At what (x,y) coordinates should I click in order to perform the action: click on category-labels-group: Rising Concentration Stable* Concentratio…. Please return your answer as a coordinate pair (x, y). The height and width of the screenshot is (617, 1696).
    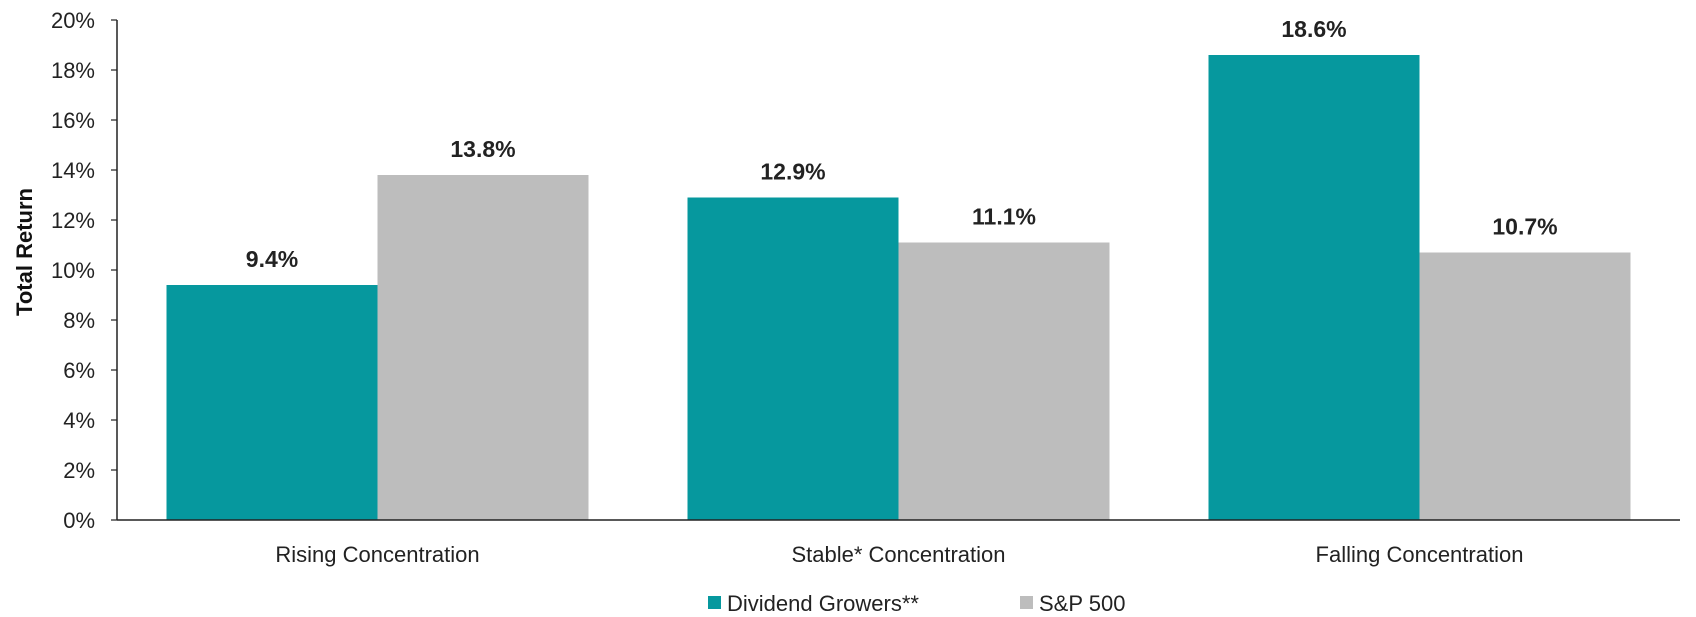
    Looking at the image, I should click on (899, 554).